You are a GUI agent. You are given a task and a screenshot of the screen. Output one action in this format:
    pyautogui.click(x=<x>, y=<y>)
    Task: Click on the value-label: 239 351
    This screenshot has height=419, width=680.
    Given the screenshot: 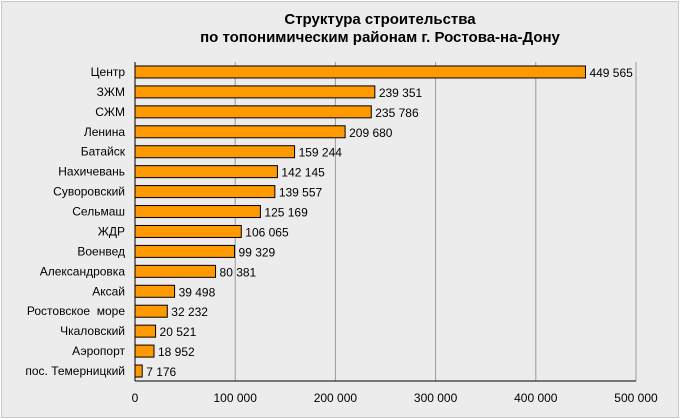 What is the action you would take?
    pyautogui.click(x=401, y=93)
    